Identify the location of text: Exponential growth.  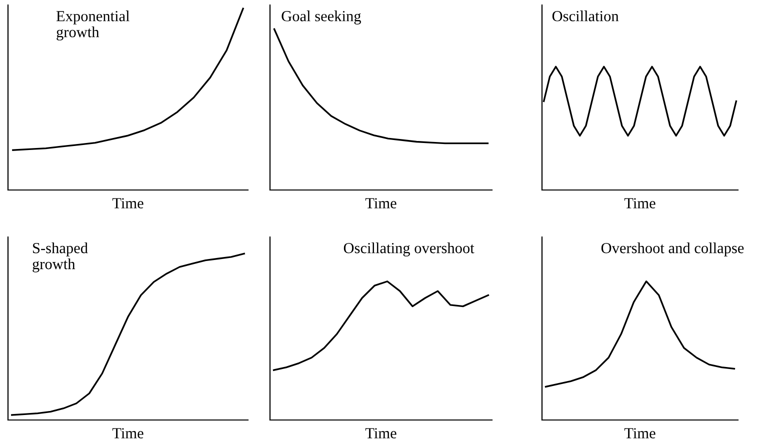
(93, 25).